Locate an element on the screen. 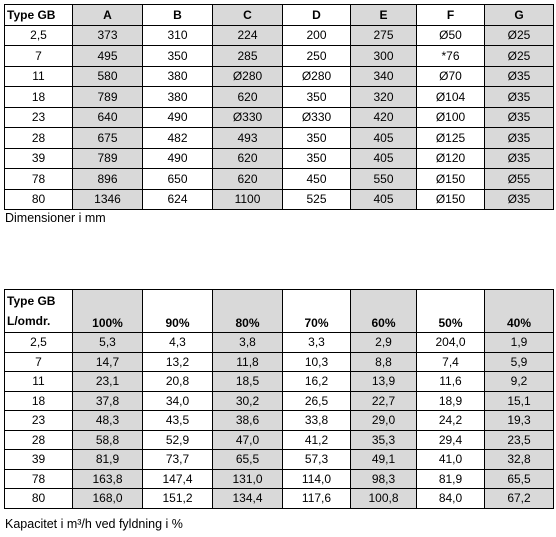 This screenshot has height=537, width=556. table-cell: 22,7 is located at coordinates (383, 400).